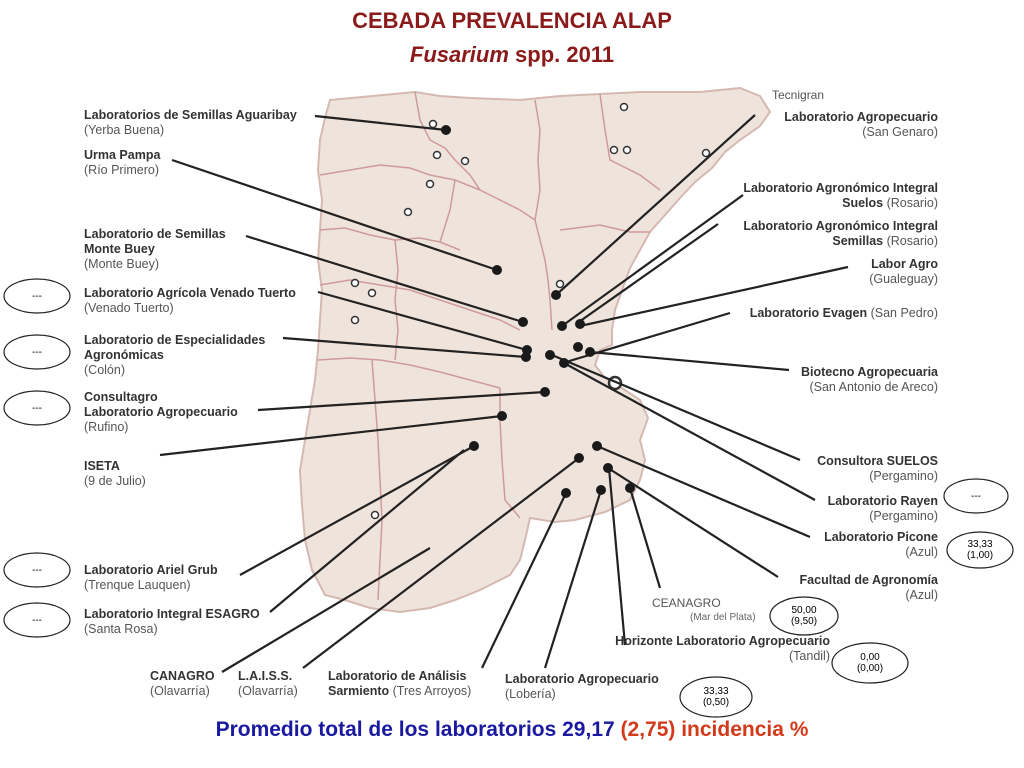 This screenshot has width=1024, height=768. What do you see at coordinates (582, 686) in the screenshot?
I see `lab-loberia: Laboratorio Agropecuario (Lobería)` at bounding box center [582, 686].